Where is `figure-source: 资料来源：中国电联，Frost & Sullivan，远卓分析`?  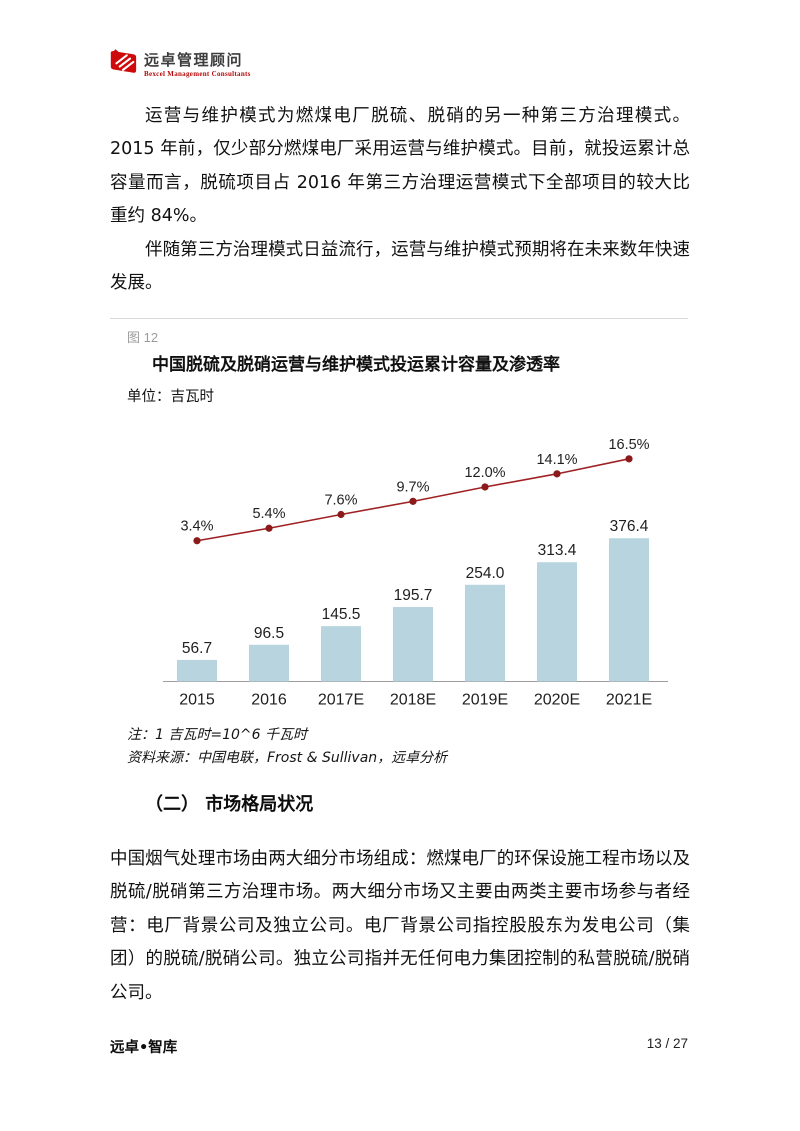
figure-source: 资料来源：中国电联，Frost & Sullivan，远卓分析 is located at coordinates (287, 758).